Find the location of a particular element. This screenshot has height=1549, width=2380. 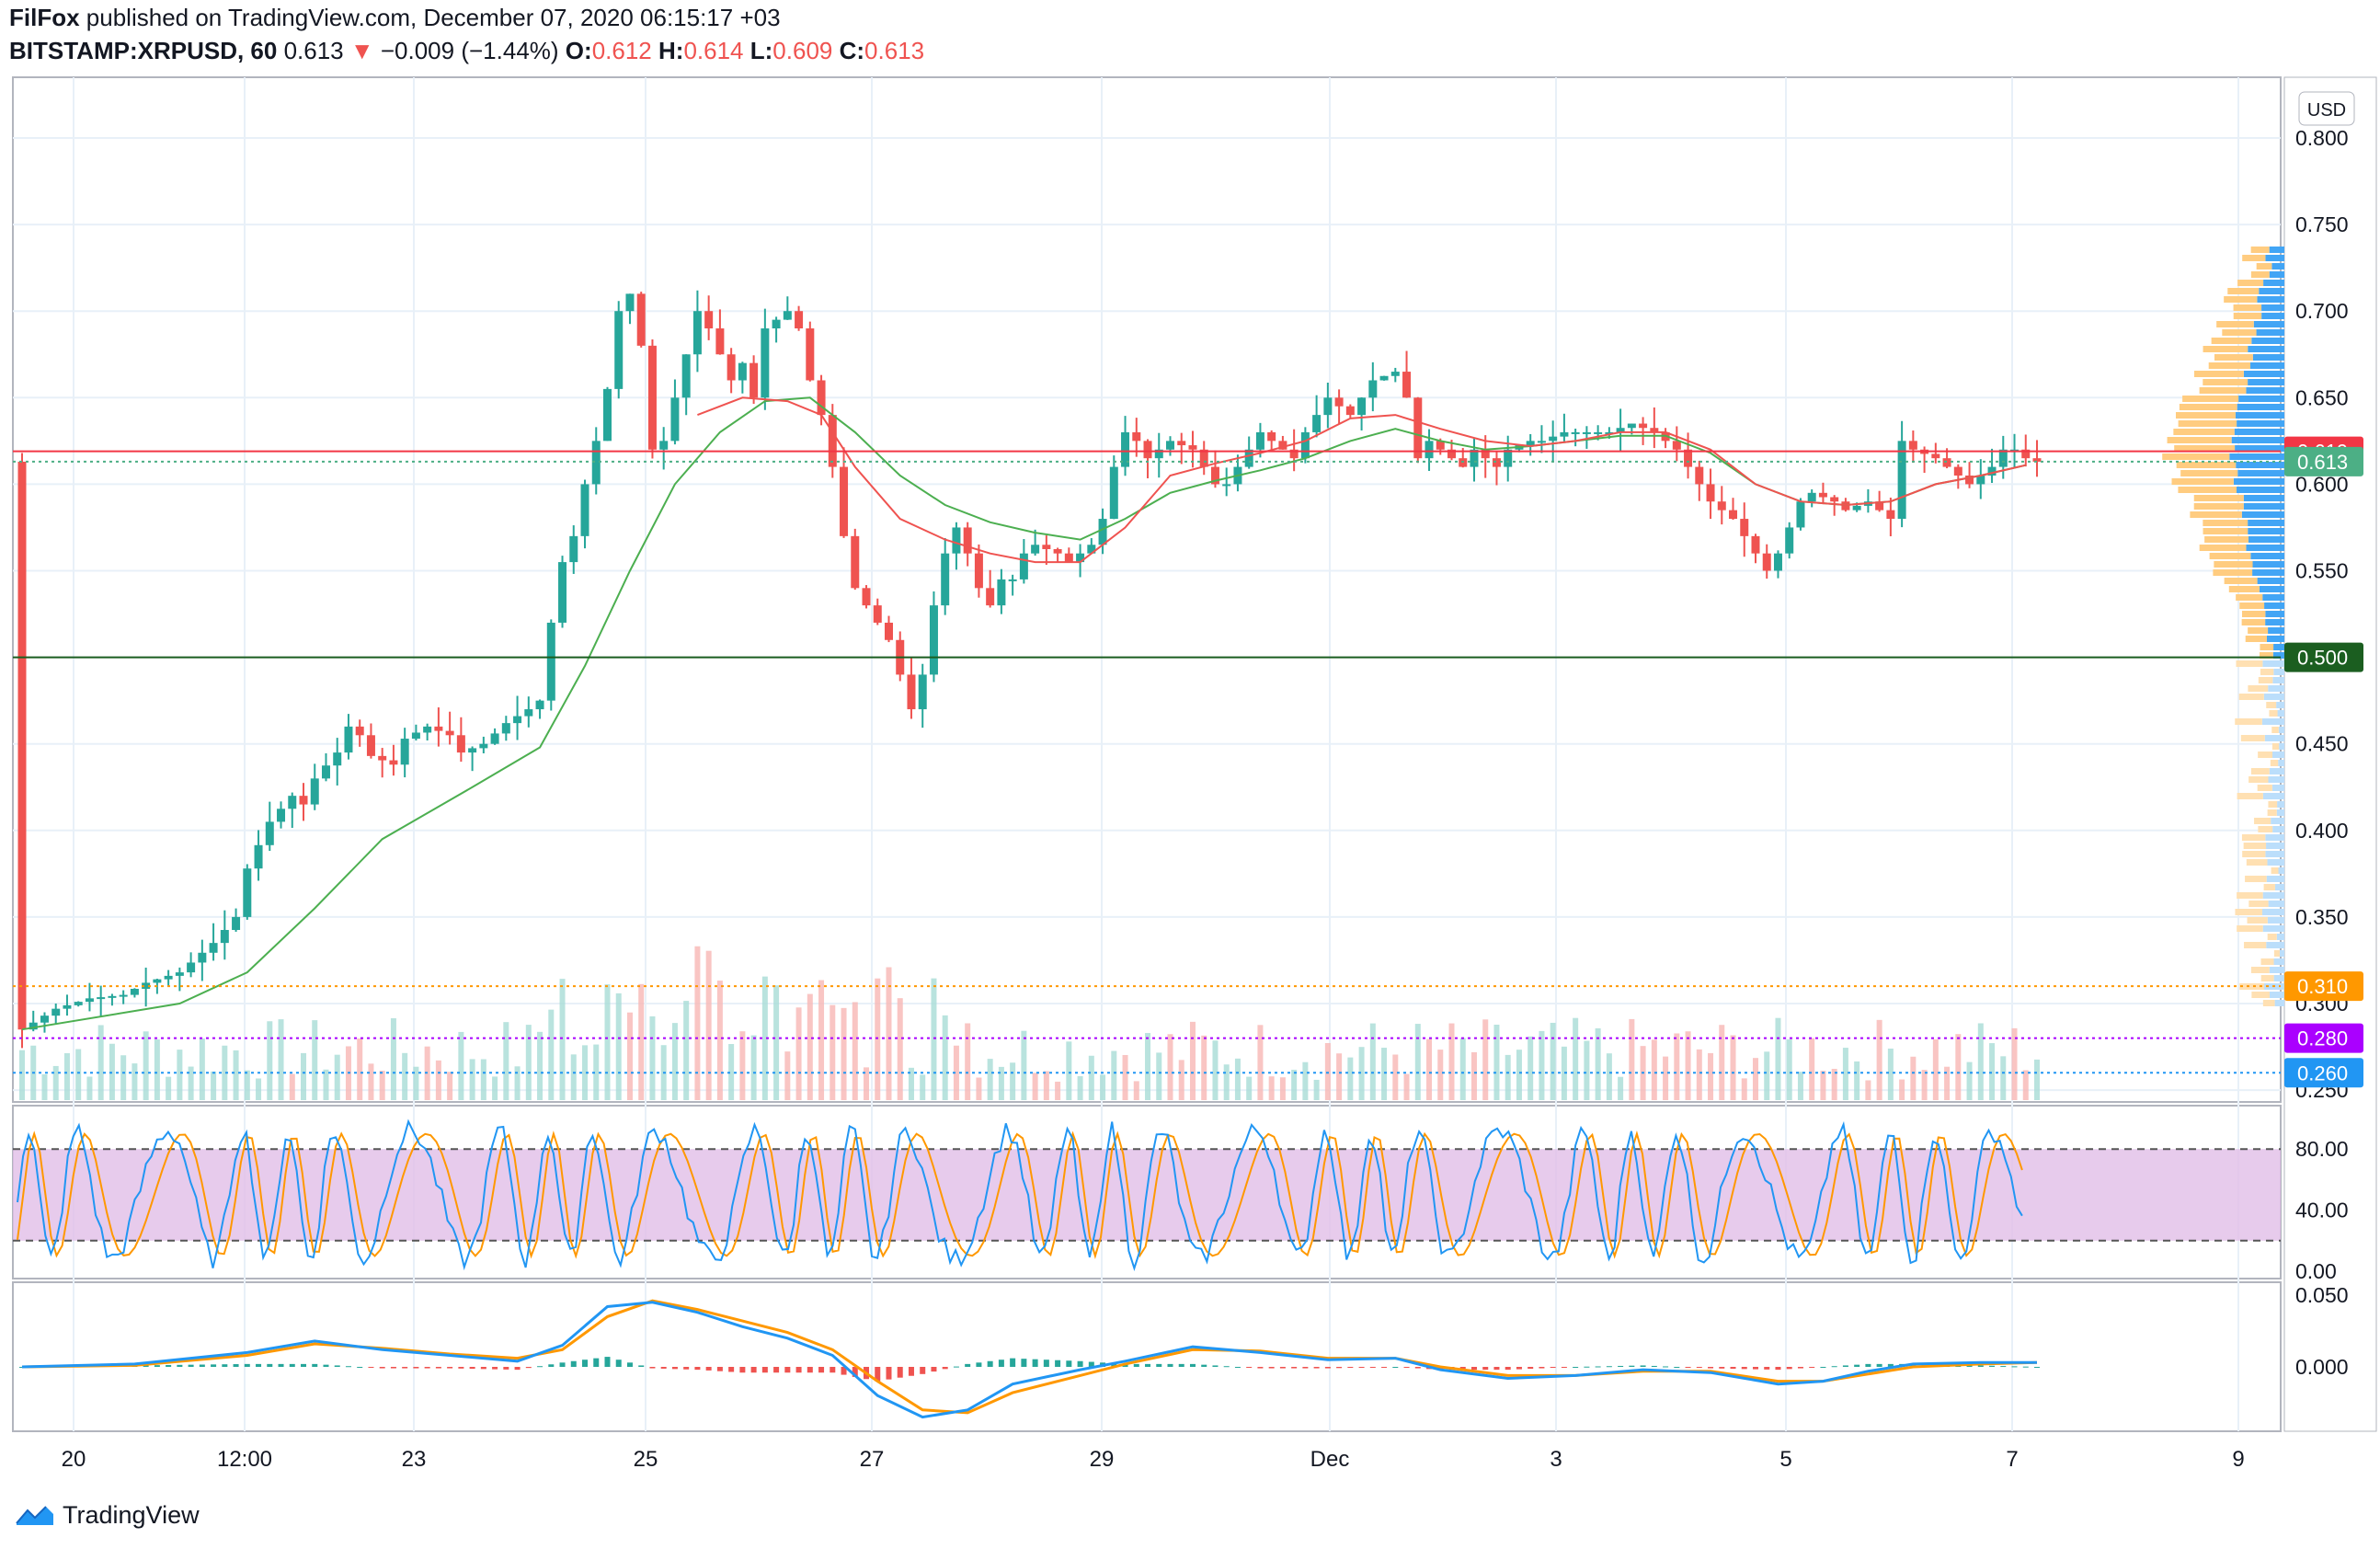

price-axis-bg is located at coordinates (2330, 754).